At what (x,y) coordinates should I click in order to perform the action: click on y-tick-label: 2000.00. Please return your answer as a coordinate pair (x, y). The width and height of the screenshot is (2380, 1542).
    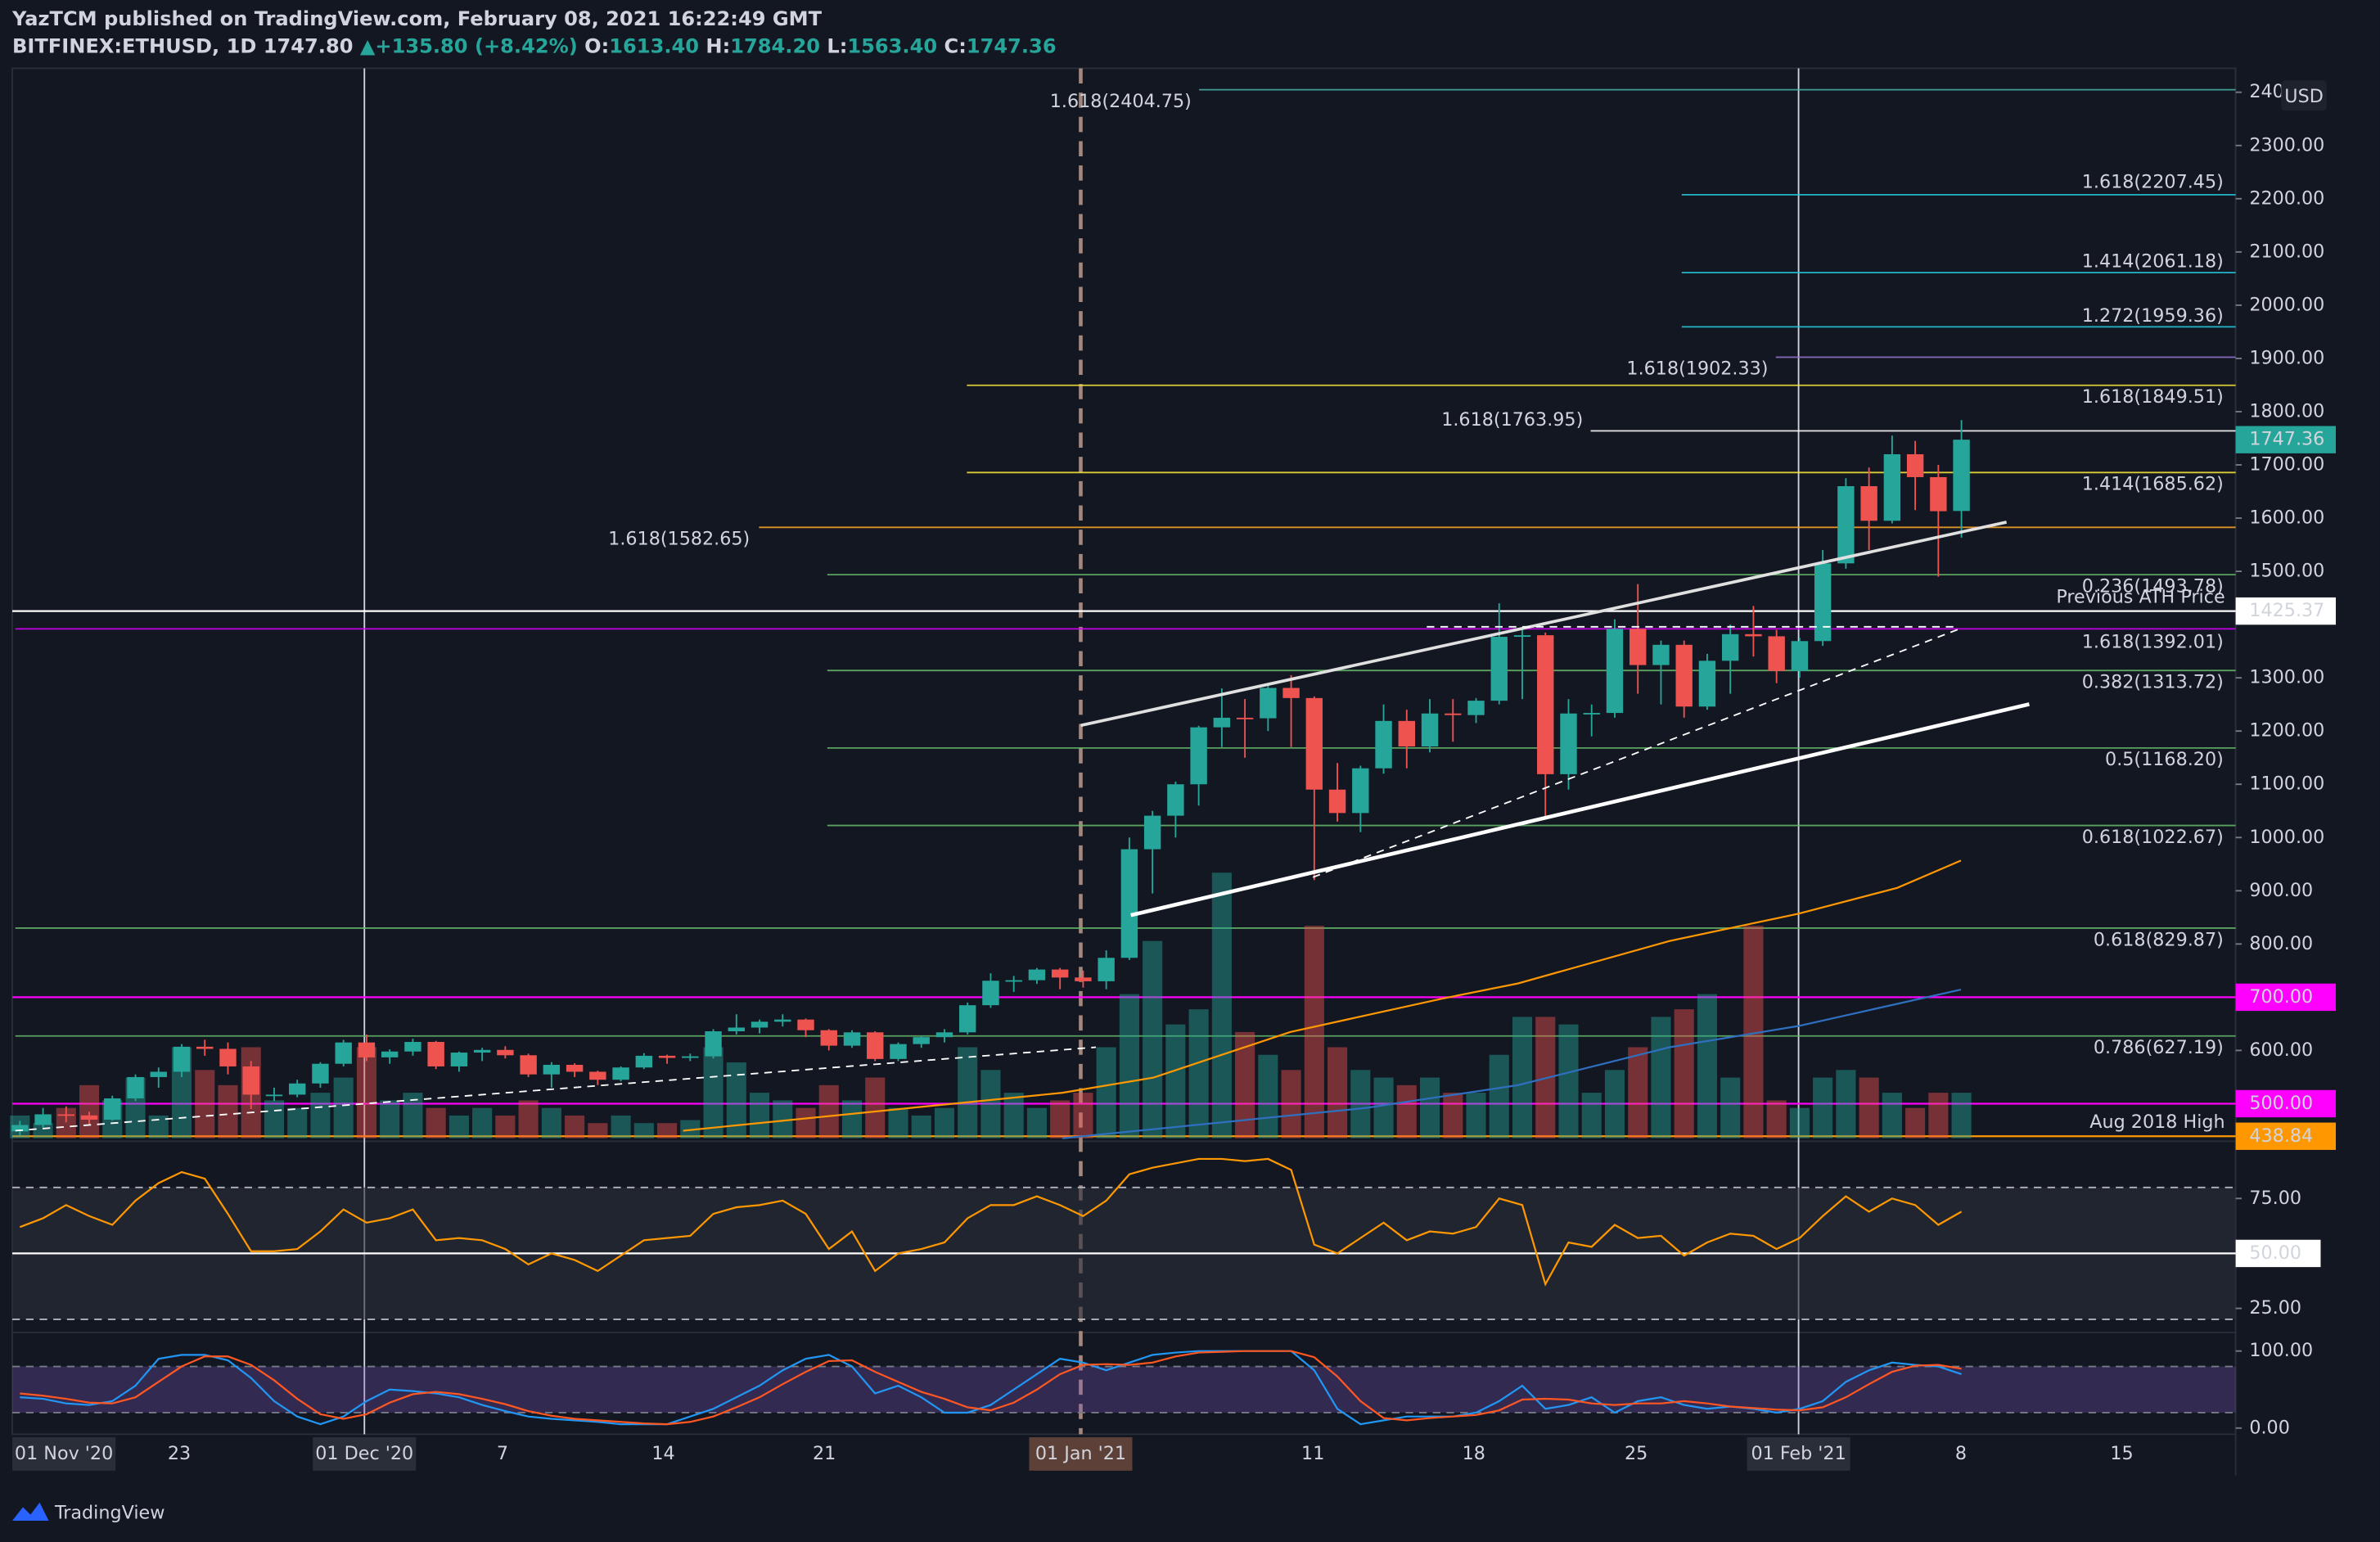
    Looking at the image, I should click on (2287, 305).